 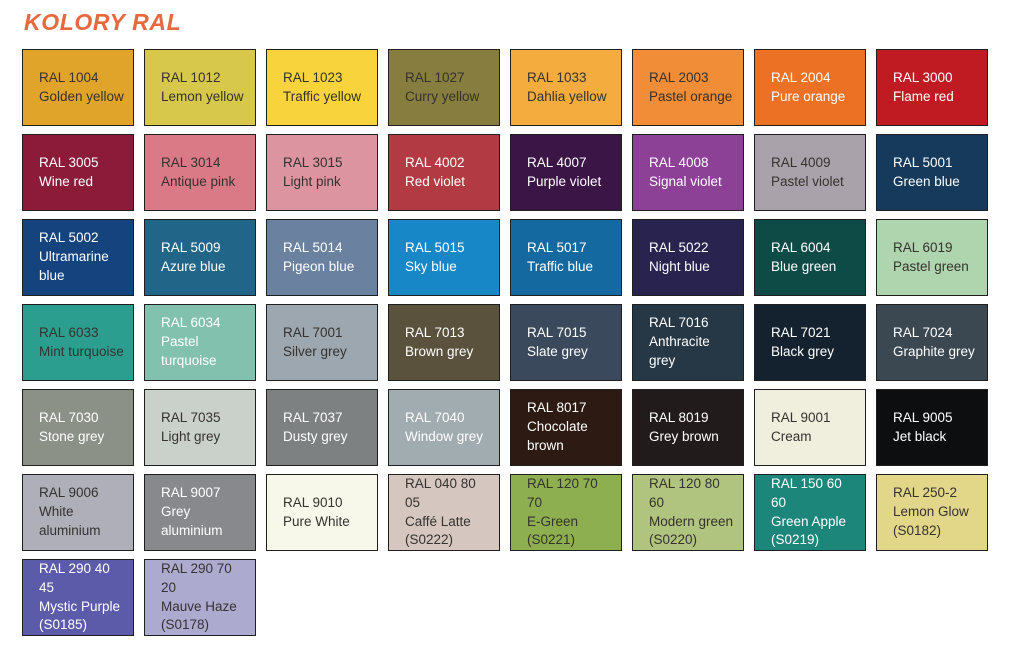 I want to click on color-swatch: RAL 7001 Silver grey, so click(x=322, y=342).